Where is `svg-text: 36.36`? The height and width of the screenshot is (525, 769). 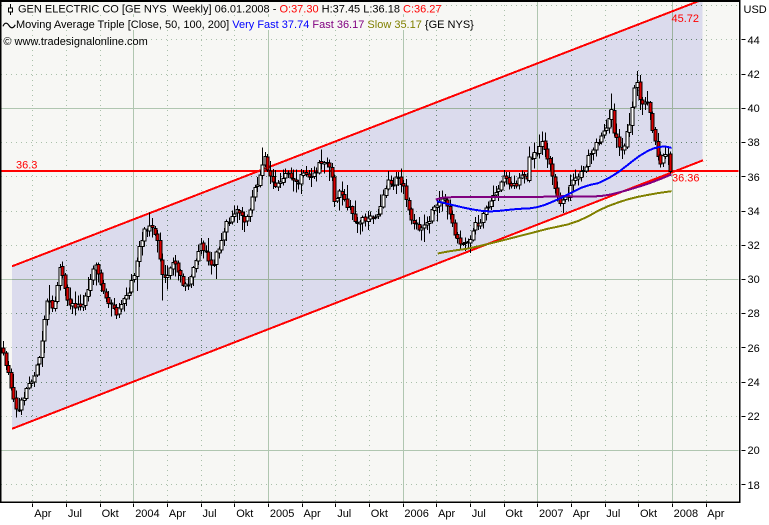
svg-text: 36.36 is located at coordinates (686, 179).